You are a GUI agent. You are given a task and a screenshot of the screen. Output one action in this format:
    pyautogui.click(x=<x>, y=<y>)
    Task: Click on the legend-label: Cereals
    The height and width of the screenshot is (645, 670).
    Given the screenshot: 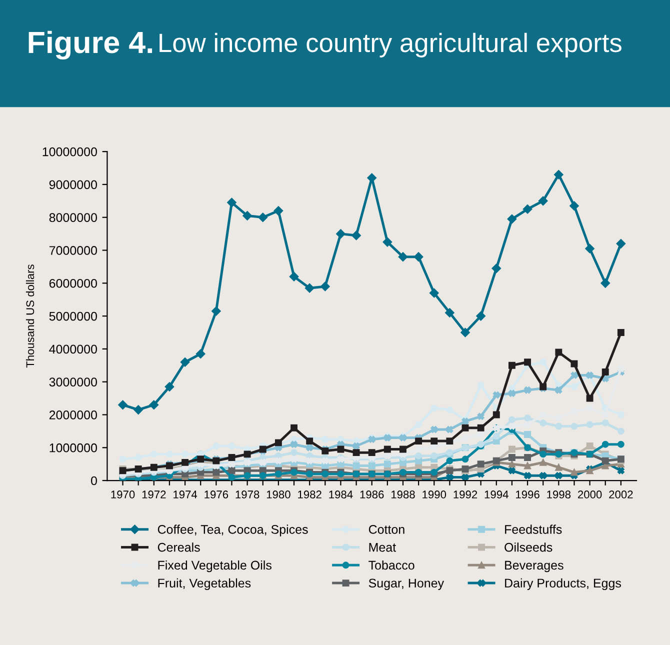 What is the action you would take?
    pyautogui.click(x=179, y=547)
    